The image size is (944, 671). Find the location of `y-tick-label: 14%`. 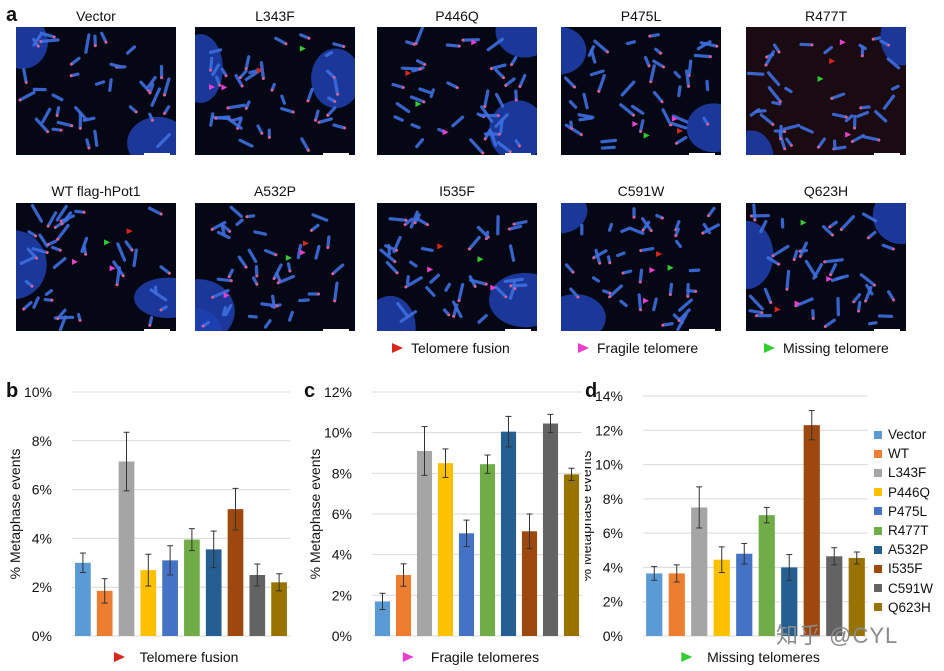

y-tick-label: 14% is located at coordinates (609, 396).